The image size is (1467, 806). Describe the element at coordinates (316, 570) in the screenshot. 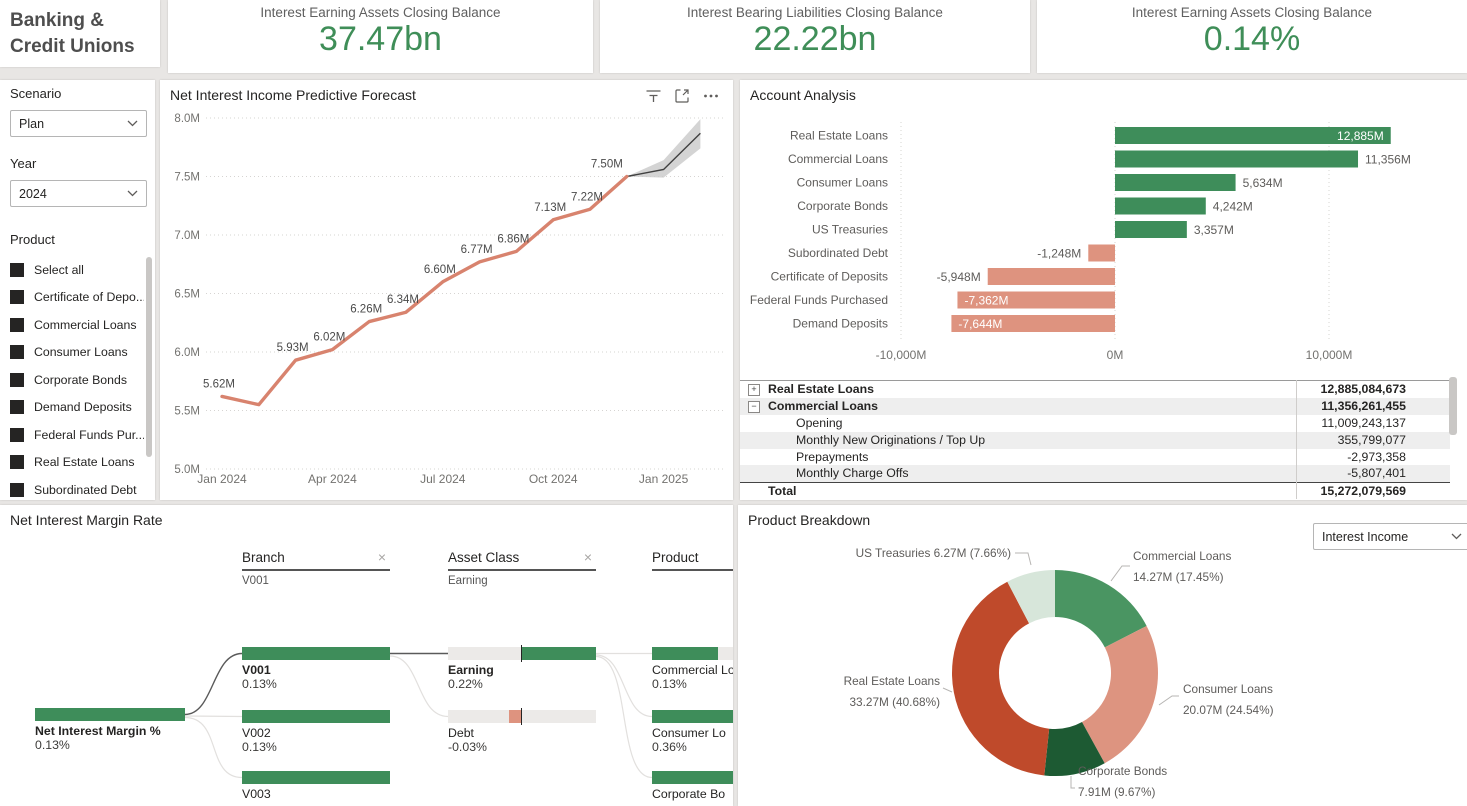

I see `level-underline` at that location.